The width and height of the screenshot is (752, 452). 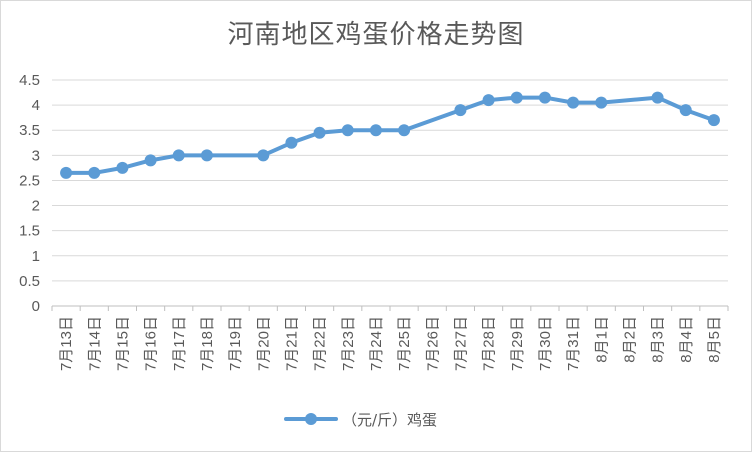 What do you see at coordinates (389, 420) in the screenshot?
I see `legend-series-label: （元/斤）鸡蛋` at bounding box center [389, 420].